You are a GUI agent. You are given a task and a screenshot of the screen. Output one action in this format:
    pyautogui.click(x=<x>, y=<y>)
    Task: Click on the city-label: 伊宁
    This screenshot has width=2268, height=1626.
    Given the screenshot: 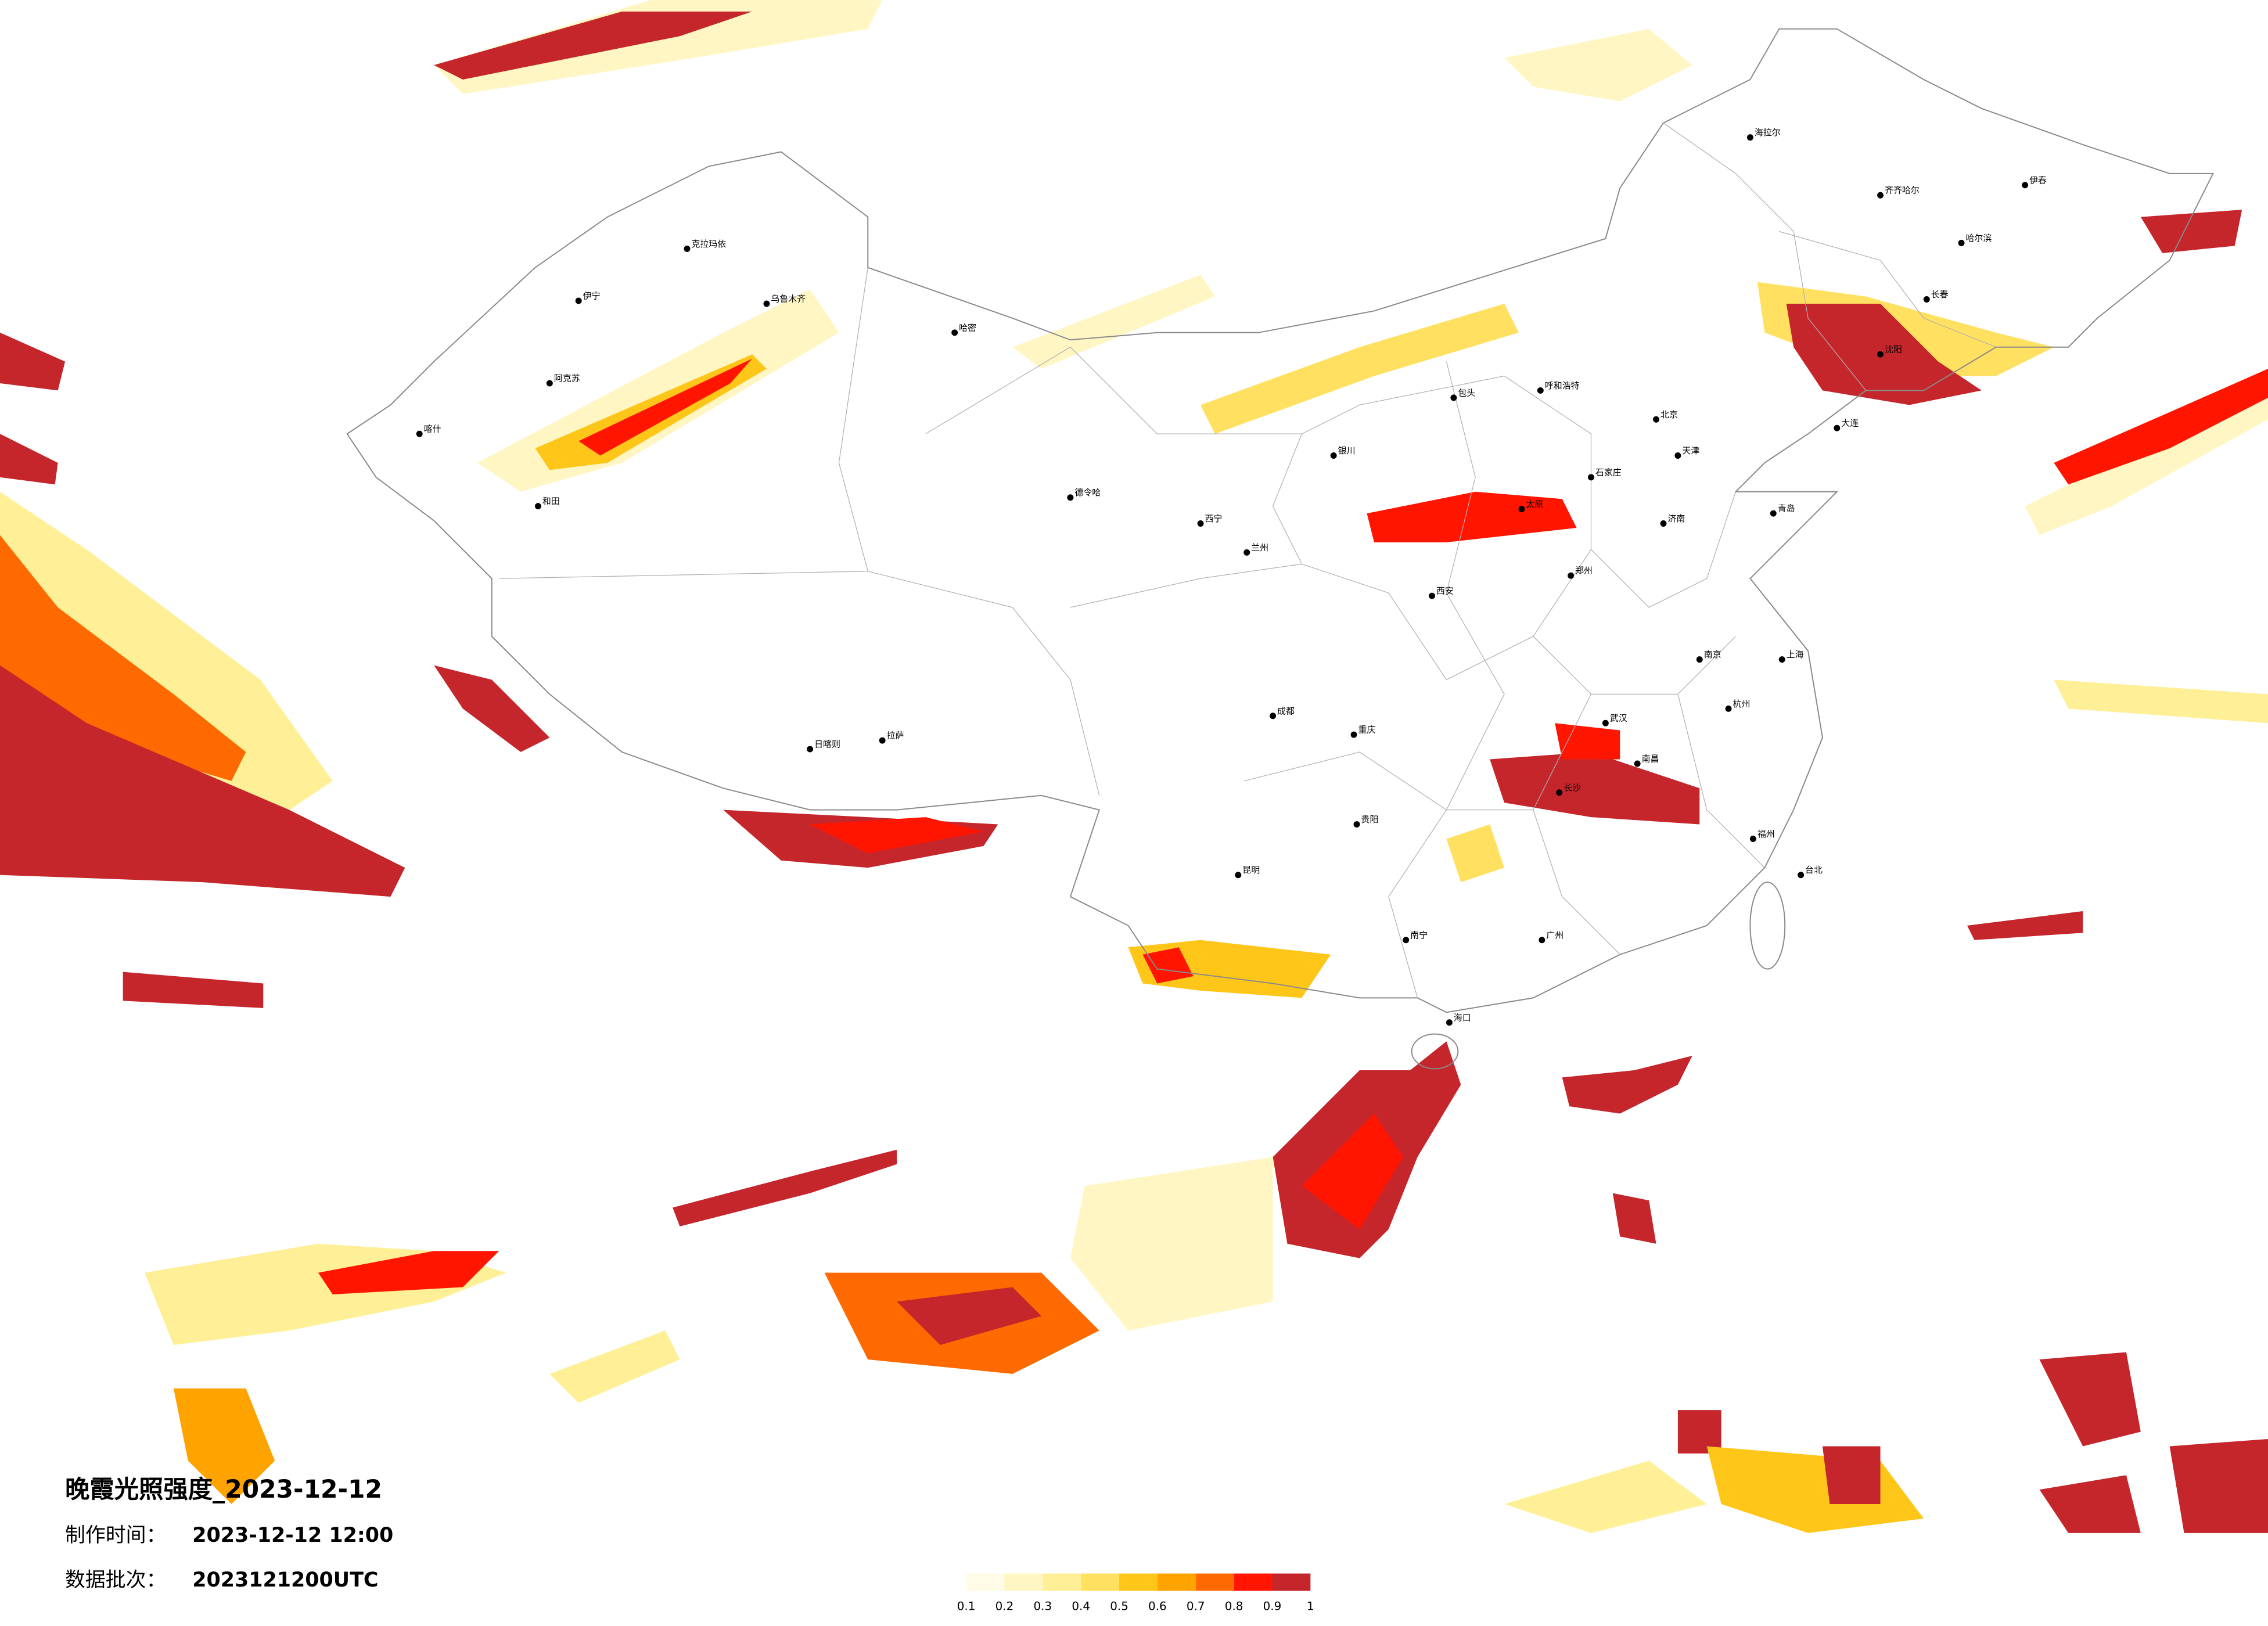 What is the action you would take?
    pyautogui.click(x=592, y=296)
    